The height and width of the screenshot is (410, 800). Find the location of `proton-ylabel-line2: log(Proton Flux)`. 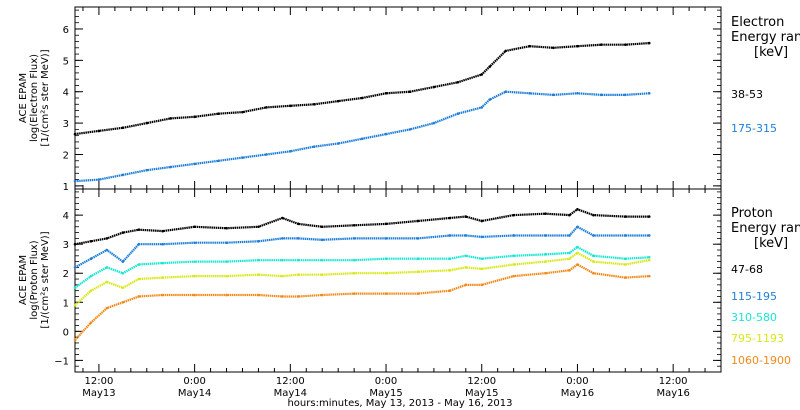

proton-ylabel-line2: log(Proton Flux) is located at coordinates (34, 279).